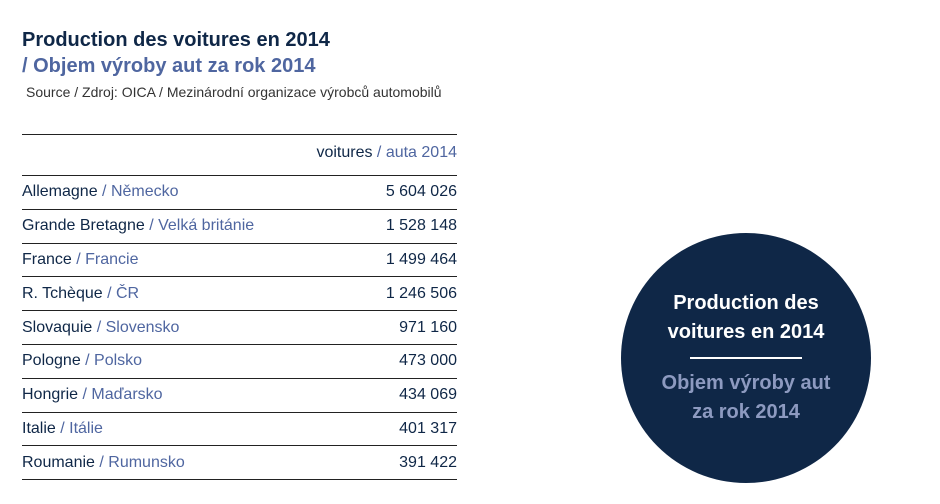 Image resolution: width=940 pixels, height=504 pixels. Describe the element at coordinates (50, 395) in the screenshot. I see `country-fr: Hongrie` at that location.